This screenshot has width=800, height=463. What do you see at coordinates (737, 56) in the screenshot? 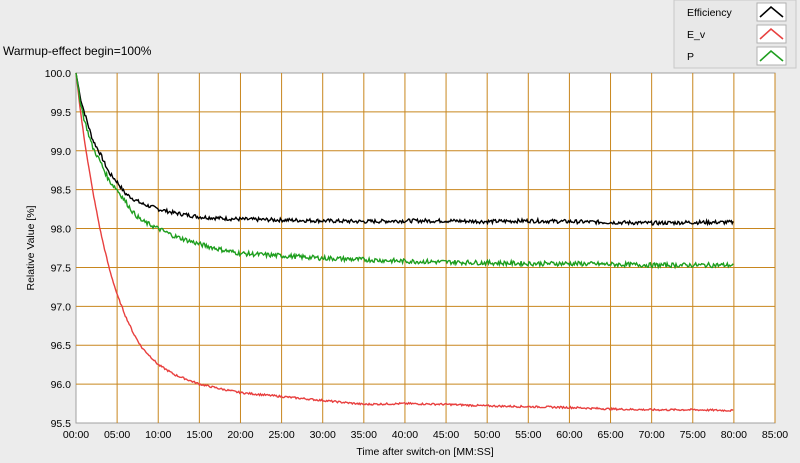
I see `legend-item: P` at bounding box center [737, 56].